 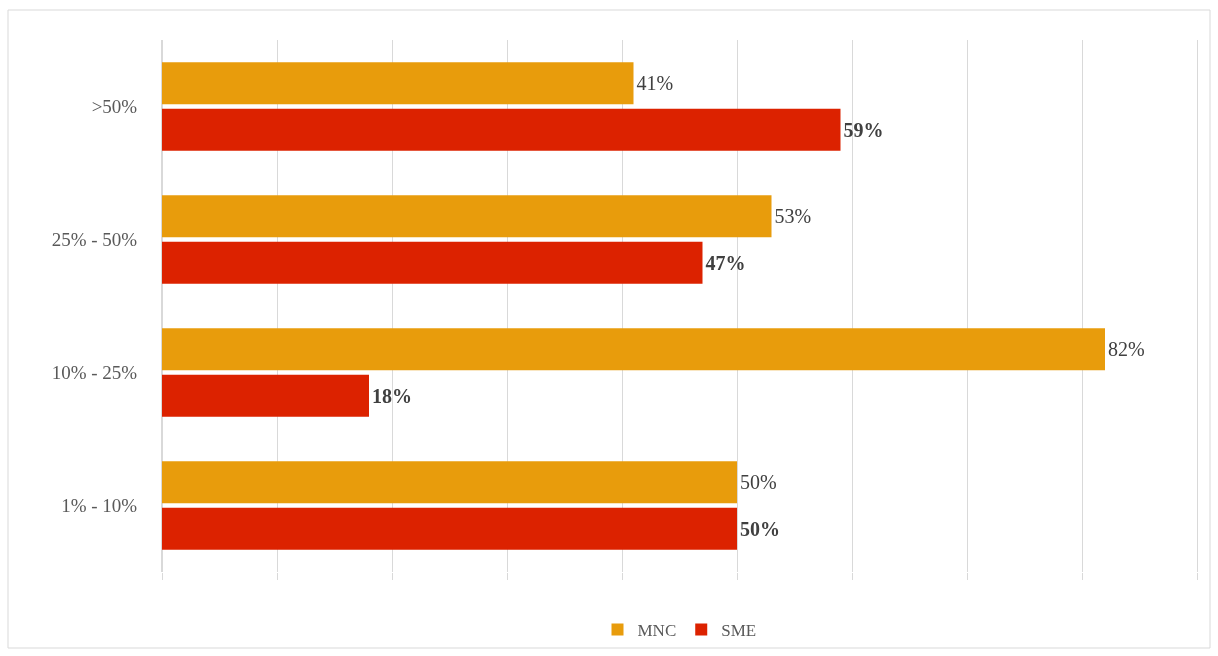 What do you see at coordinates (392, 395) in the screenshot?
I see `data-label: 18%` at bounding box center [392, 395].